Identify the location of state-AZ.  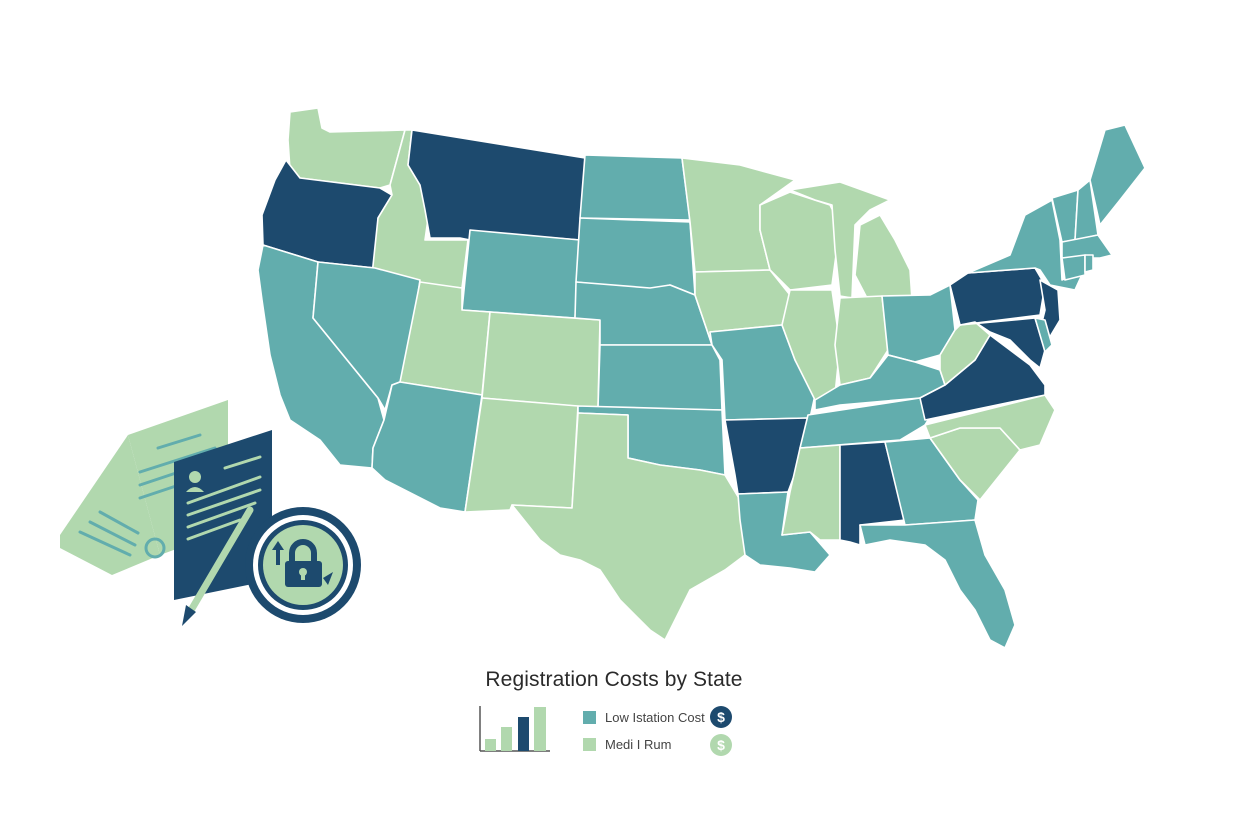
(427, 447).